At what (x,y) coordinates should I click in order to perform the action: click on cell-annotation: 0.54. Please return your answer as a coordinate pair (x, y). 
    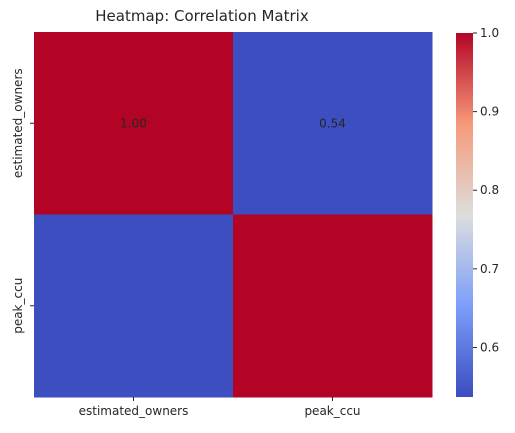
    Looking at the image, I should click on (332, 123).